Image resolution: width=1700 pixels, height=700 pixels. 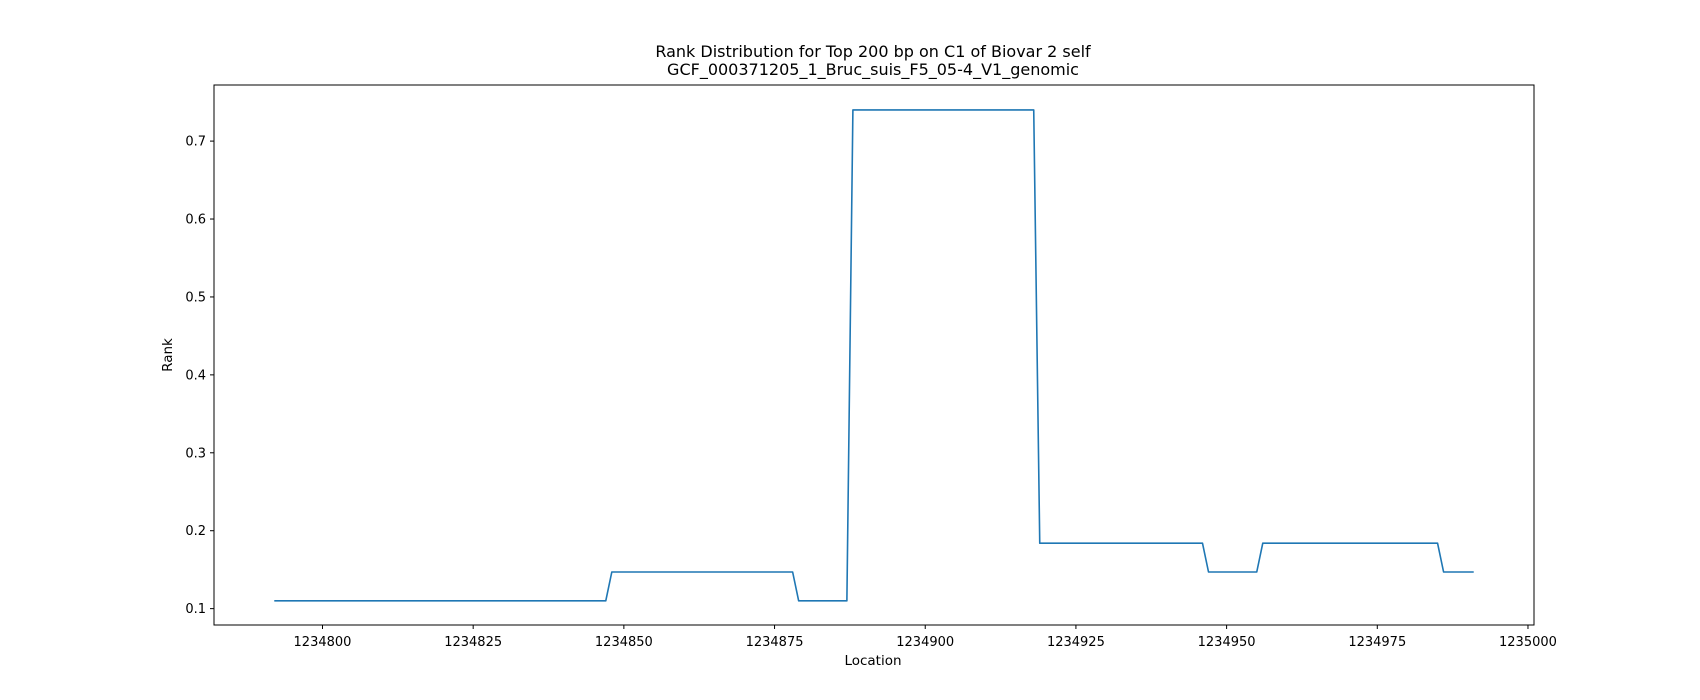 I want to click on x-tick-label: 1234850, so click(x=624, y=642).